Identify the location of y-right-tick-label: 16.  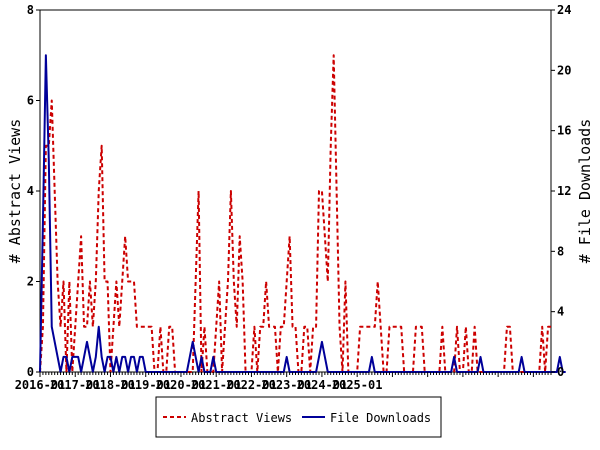
(564, 131).